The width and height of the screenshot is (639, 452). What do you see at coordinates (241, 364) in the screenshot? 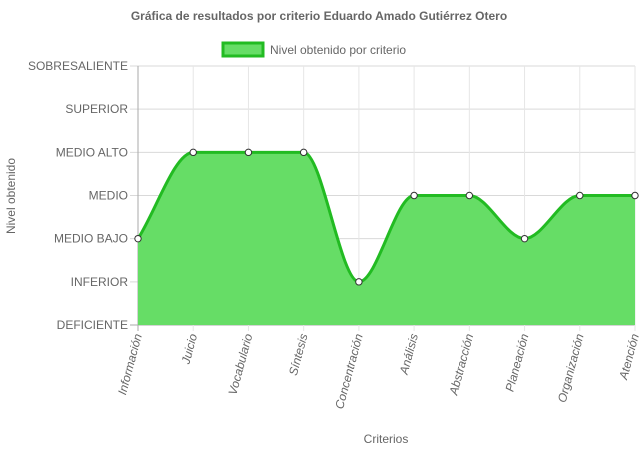
I see `x-tick-label: Vocabulario` at bounding box center [241, 364].